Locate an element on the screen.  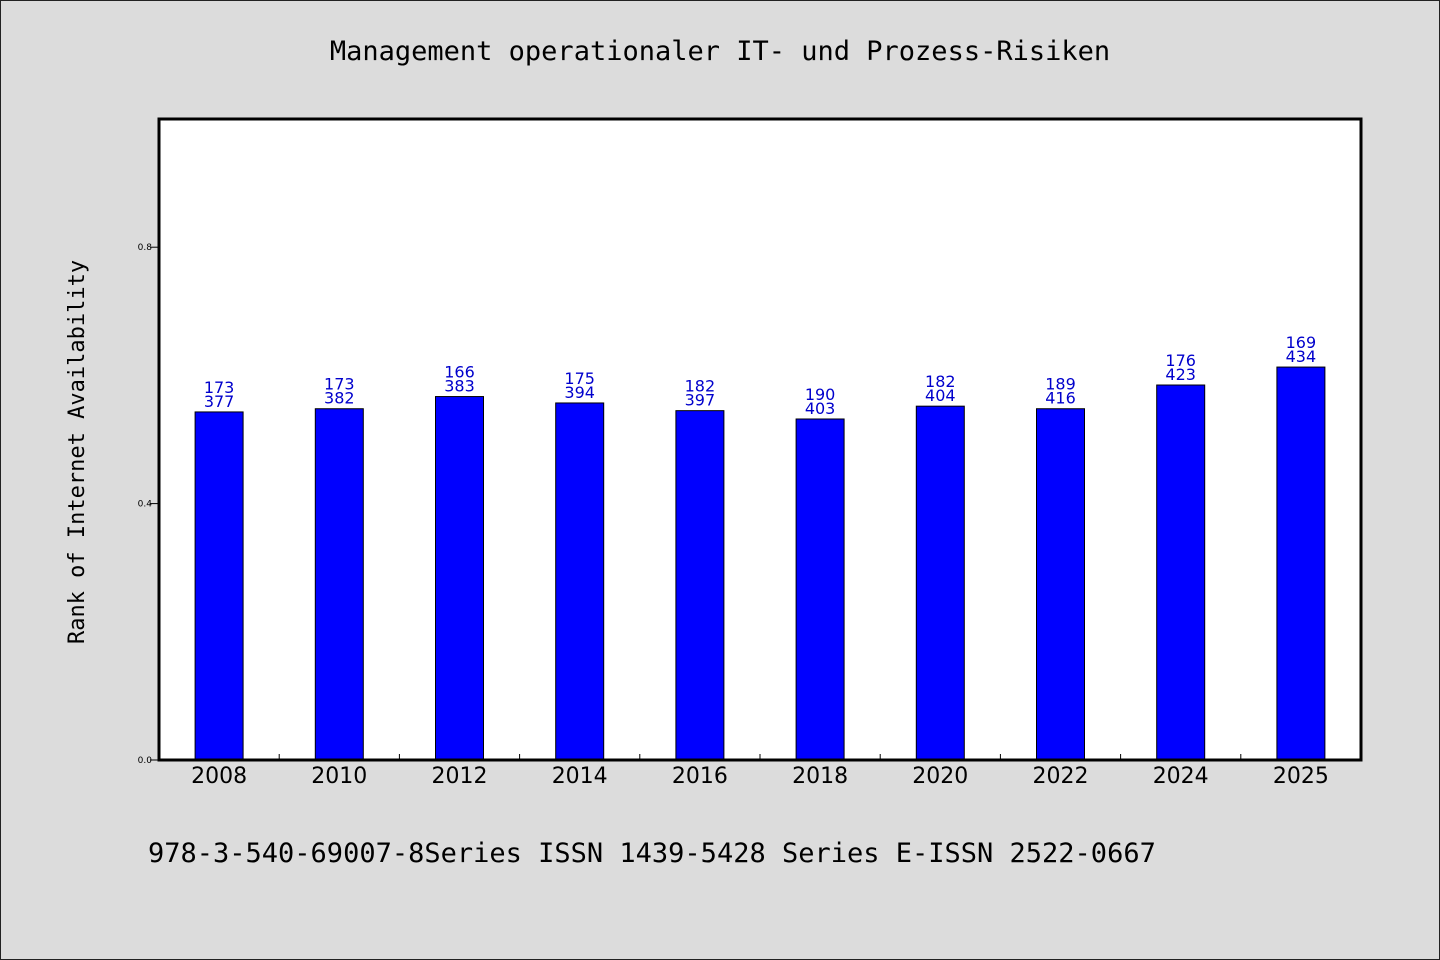
bar-label-bottom-2018: 403 is located at coordinates (820, 408).